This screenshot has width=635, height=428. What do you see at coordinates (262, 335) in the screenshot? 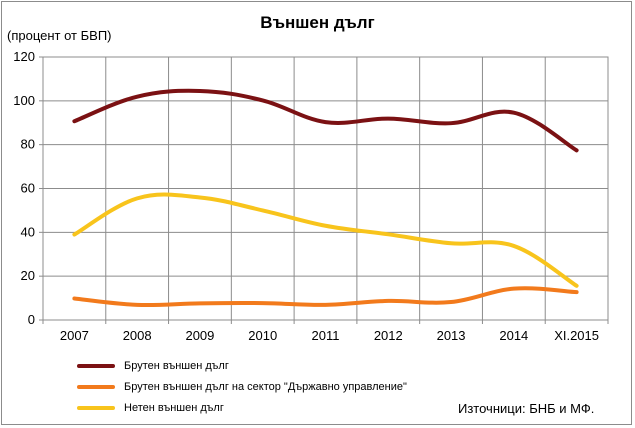
I see `x-tick-label: 2010` at bounding box center [262, 335].